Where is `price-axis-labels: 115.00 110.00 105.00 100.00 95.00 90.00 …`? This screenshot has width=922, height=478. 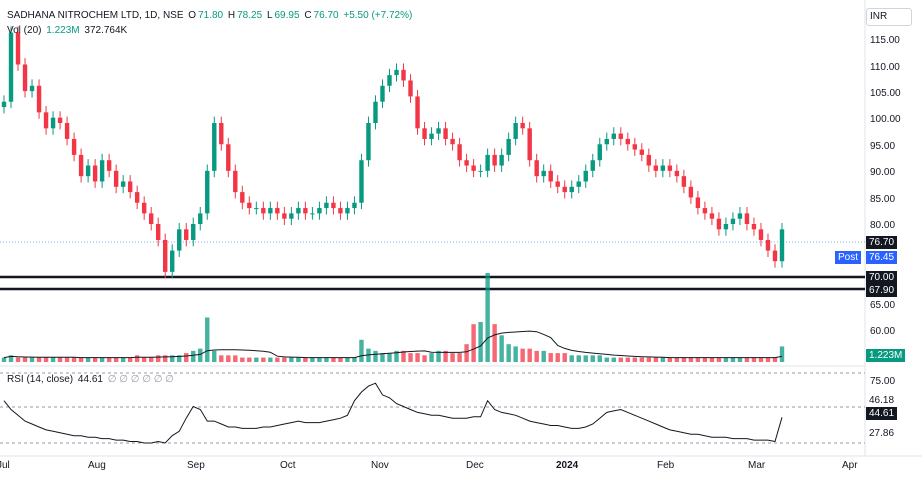 price-axis-labels: 115.00 110.00 105.00 100.00 95.00 90.00 … is located at coordinates (885, 211).